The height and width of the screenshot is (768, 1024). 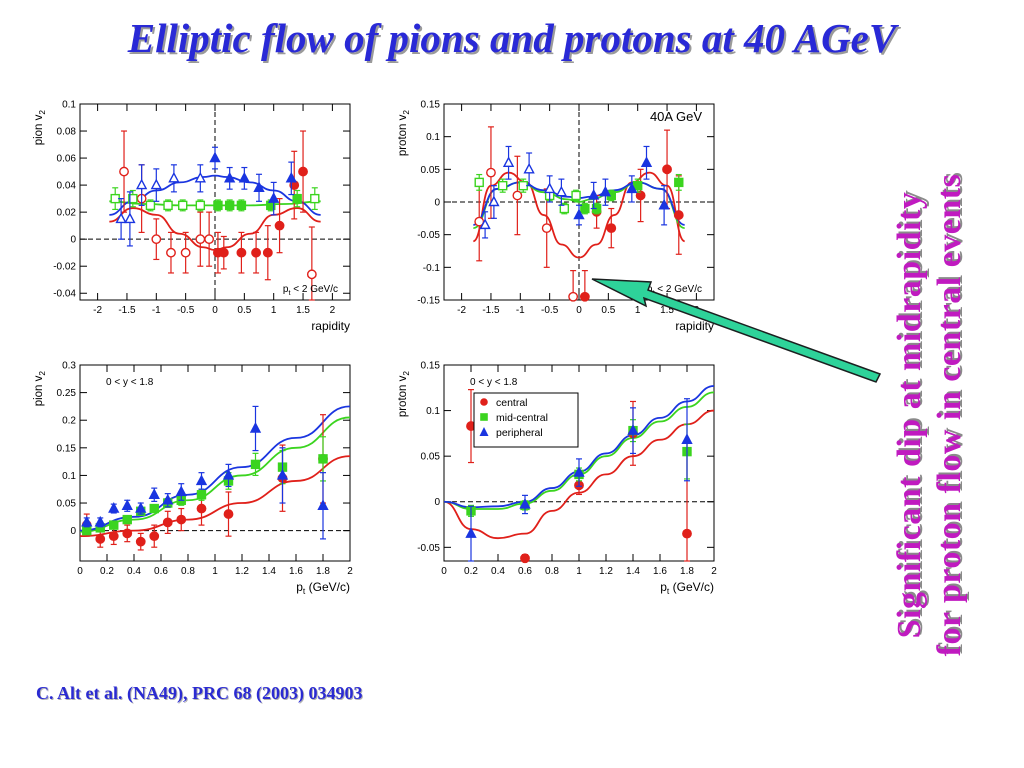 I want to click on y-tick-label: -0.1, so click(x=432, y=268).